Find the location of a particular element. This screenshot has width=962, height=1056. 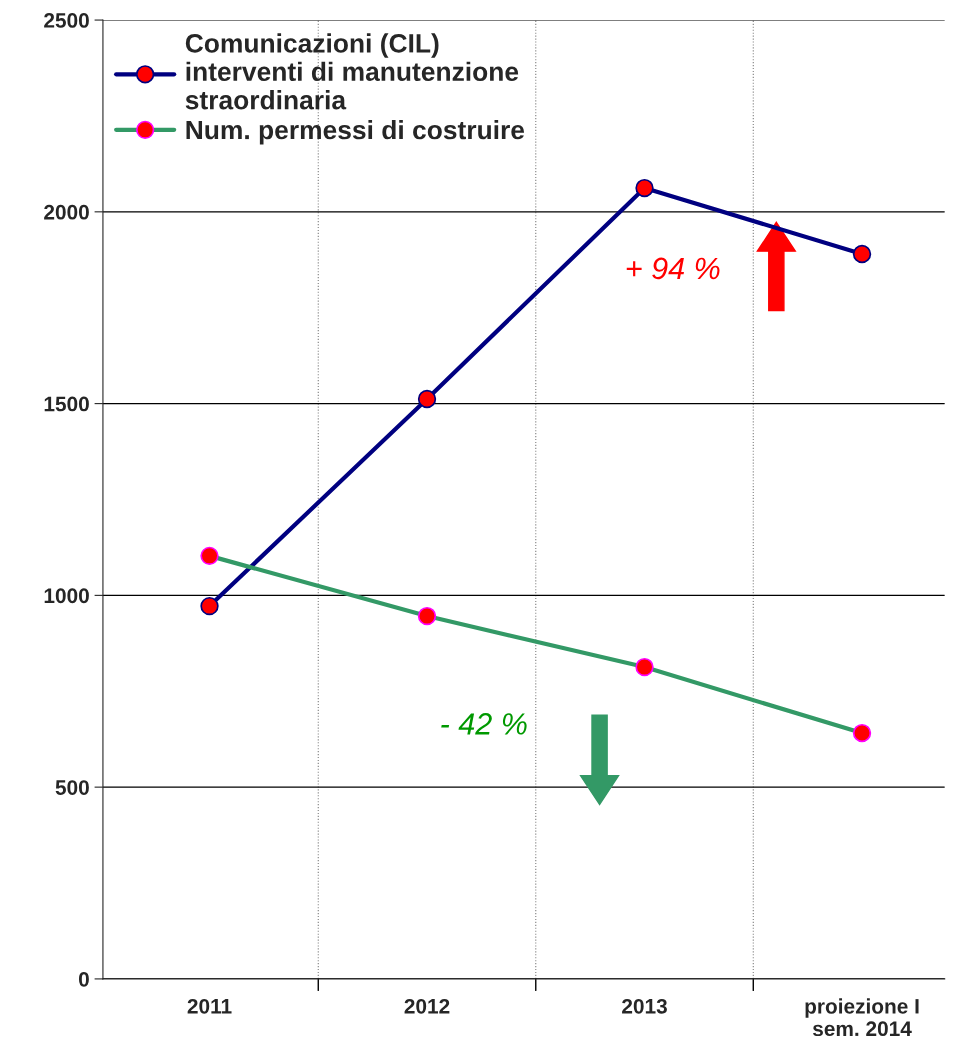

y-tick-label: 1000 is located at coordinates (66, 596).